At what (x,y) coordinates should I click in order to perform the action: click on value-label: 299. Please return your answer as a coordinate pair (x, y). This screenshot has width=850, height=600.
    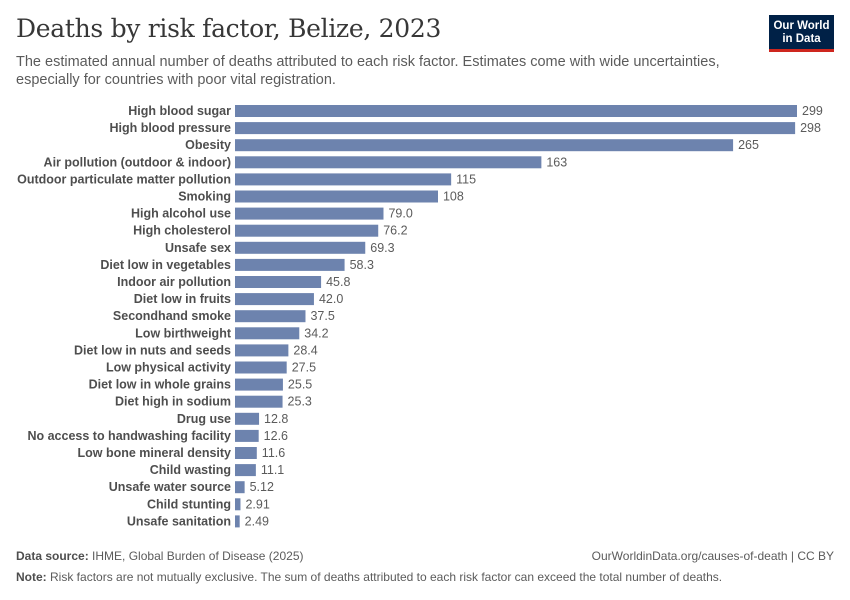
    Looking at the image, I should click on (812, 111).